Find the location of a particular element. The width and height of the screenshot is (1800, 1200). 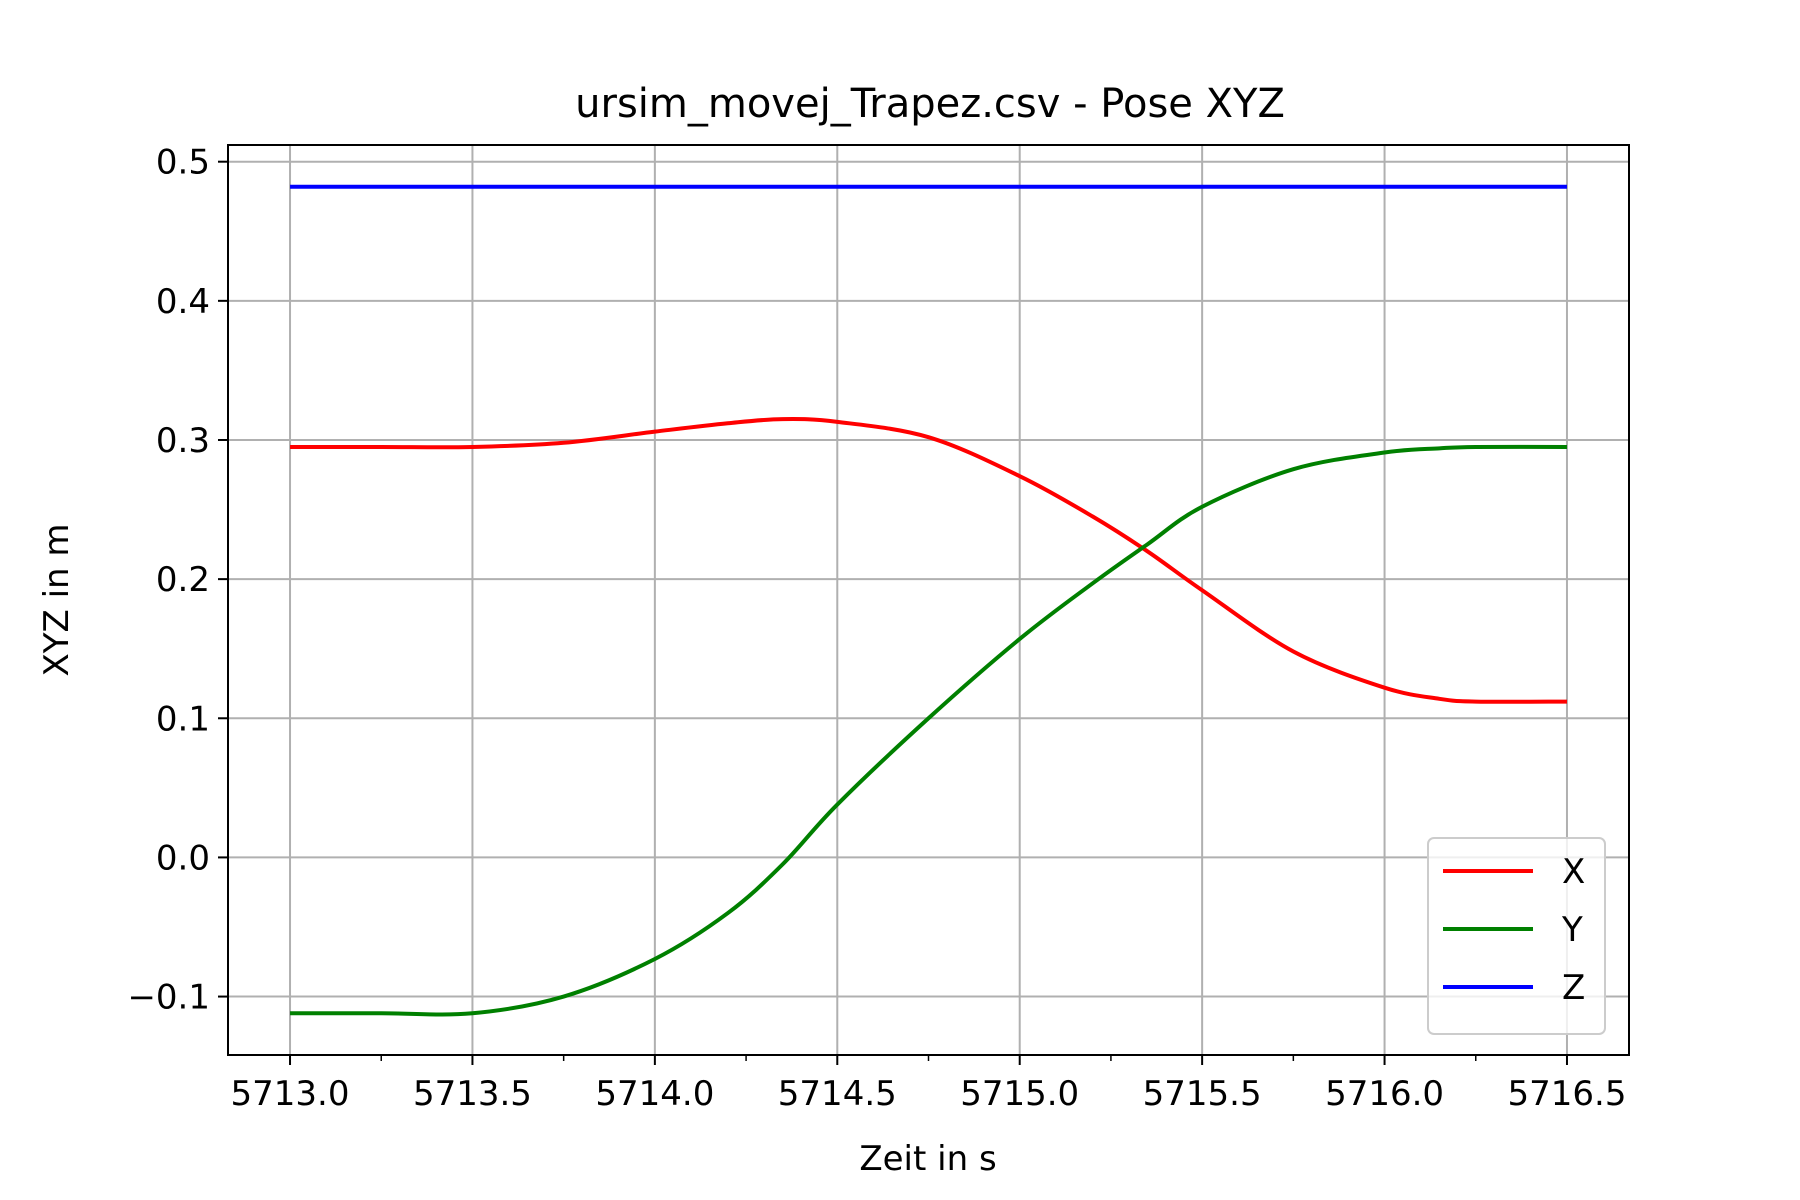

x-tick-label: 5713.5 is located at coordinates (472, 1094).